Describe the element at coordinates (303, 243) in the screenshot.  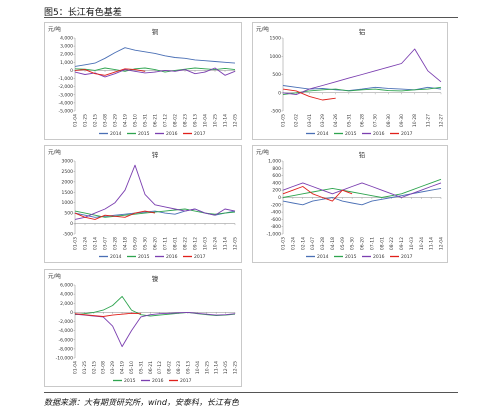
I see `x-tick-label: 02-14` at that location.